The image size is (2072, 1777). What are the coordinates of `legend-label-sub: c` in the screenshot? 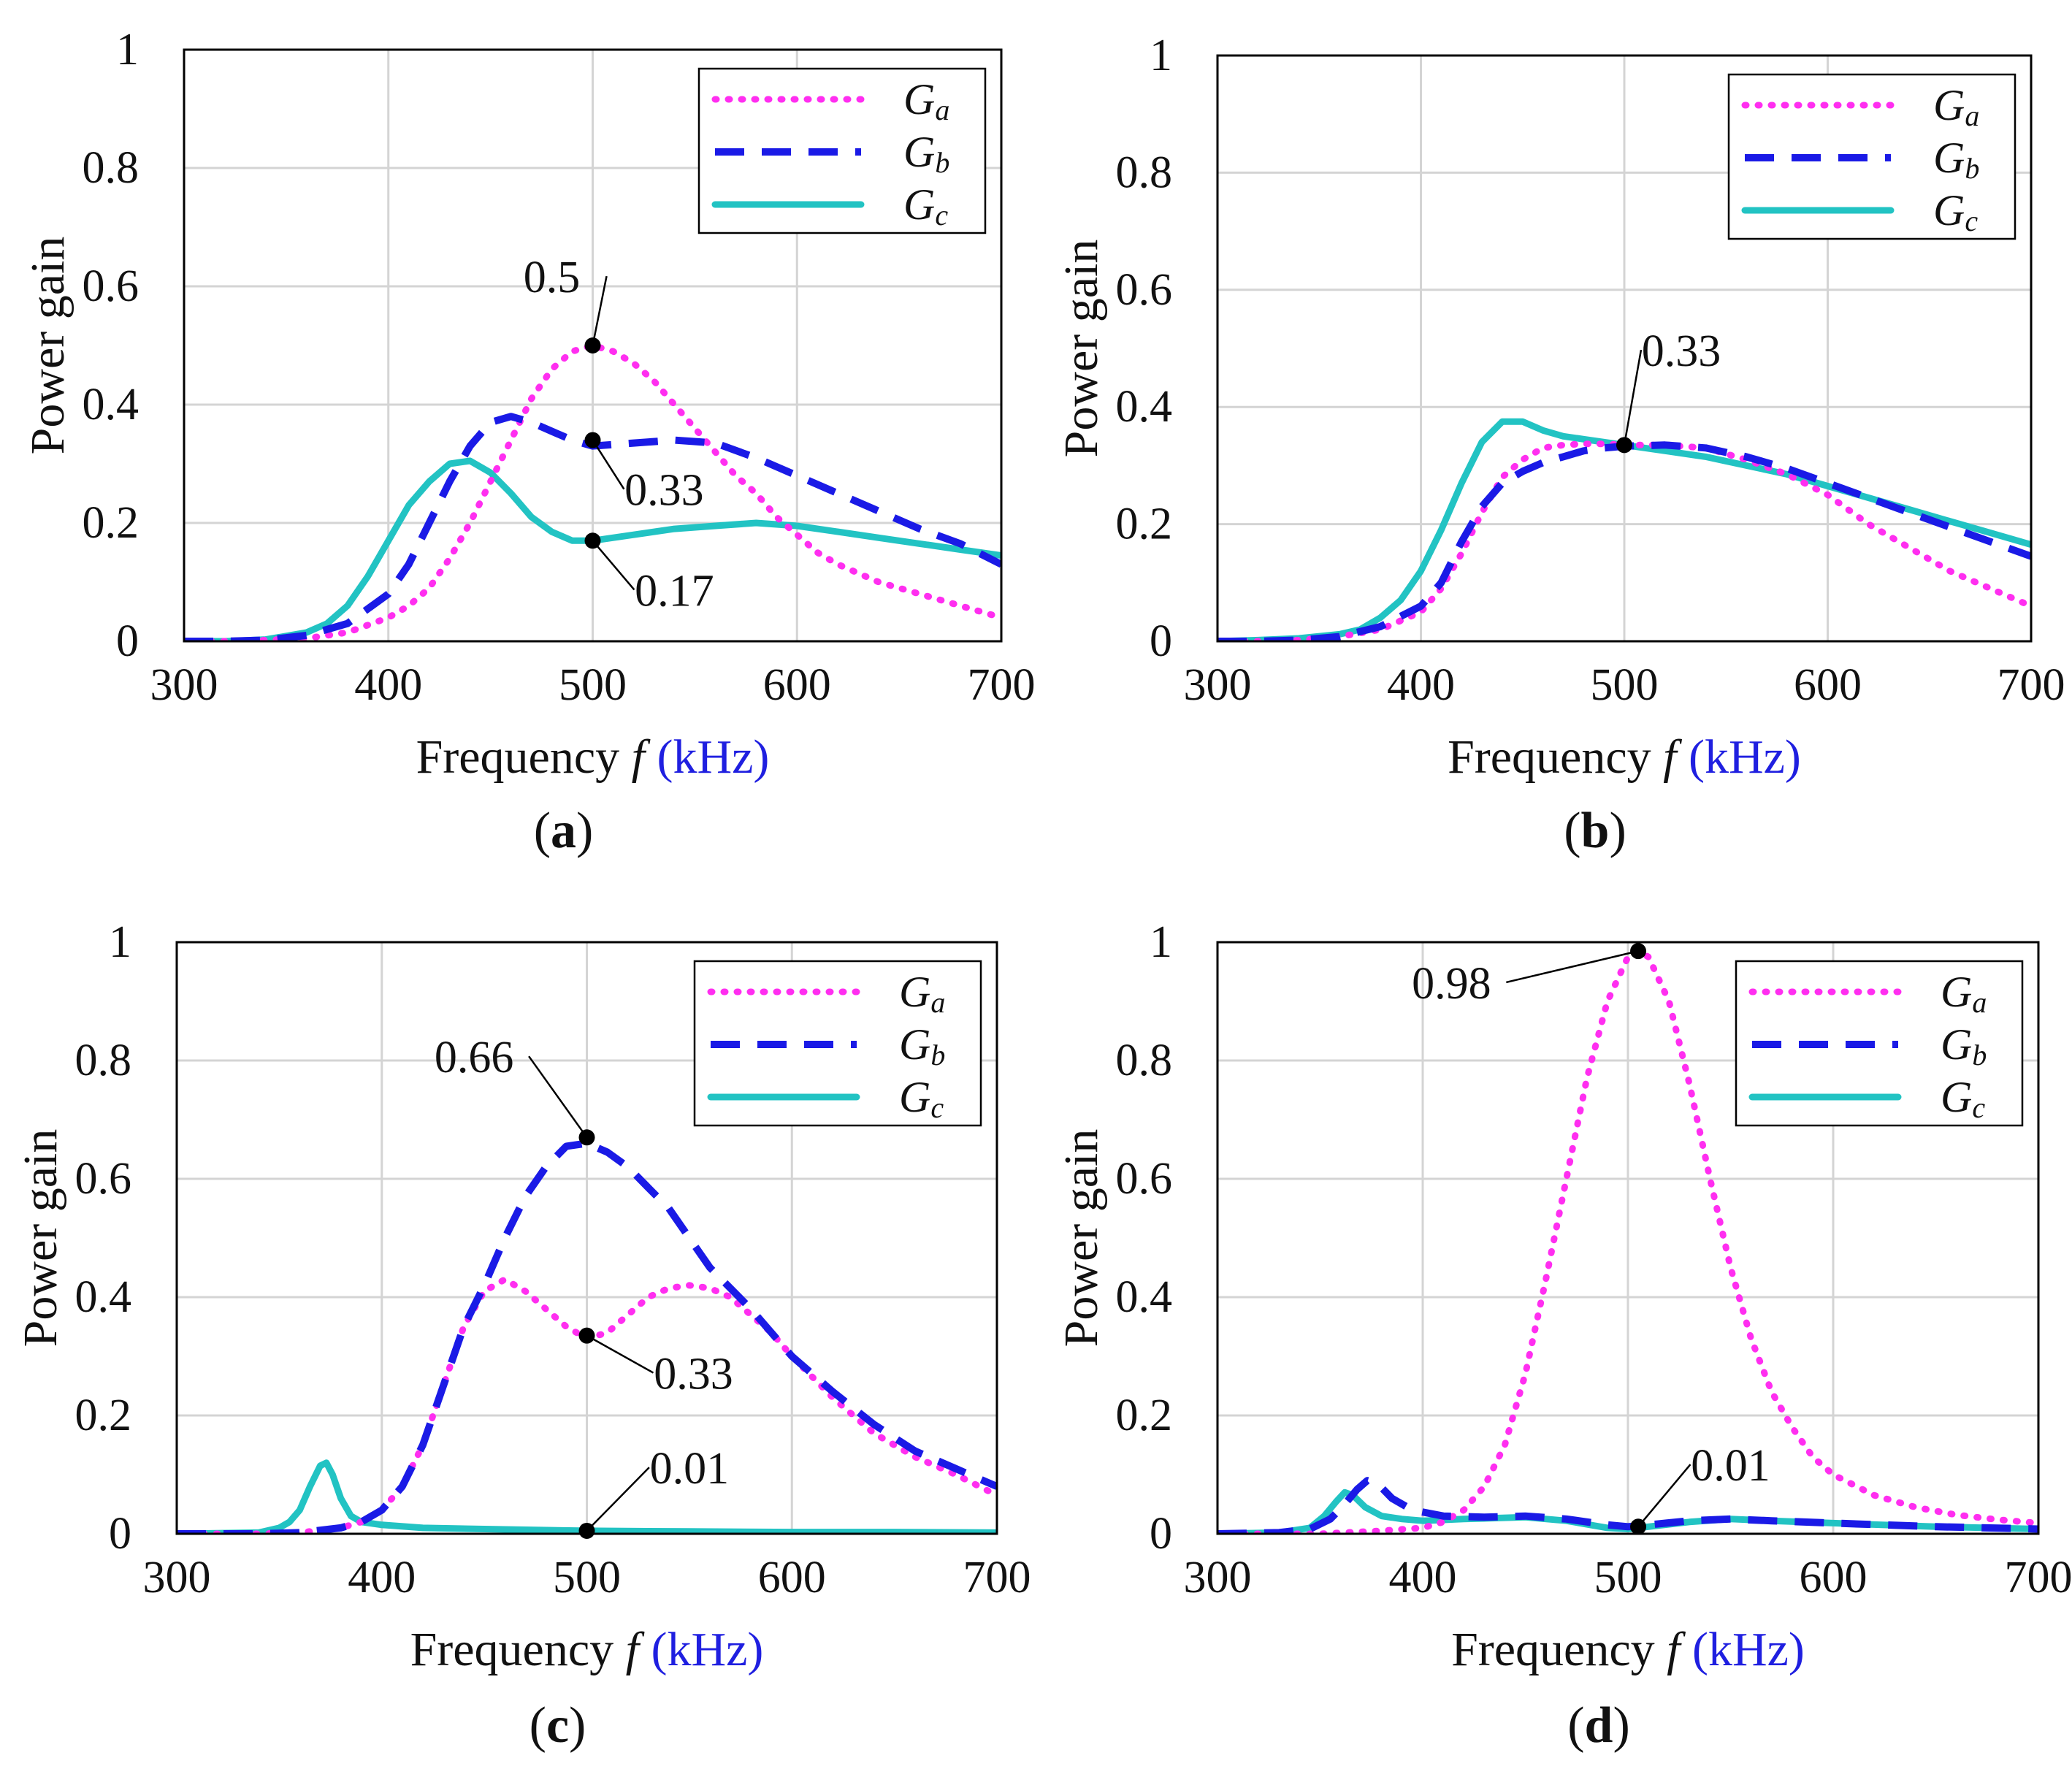 It's located at (937, 1107).